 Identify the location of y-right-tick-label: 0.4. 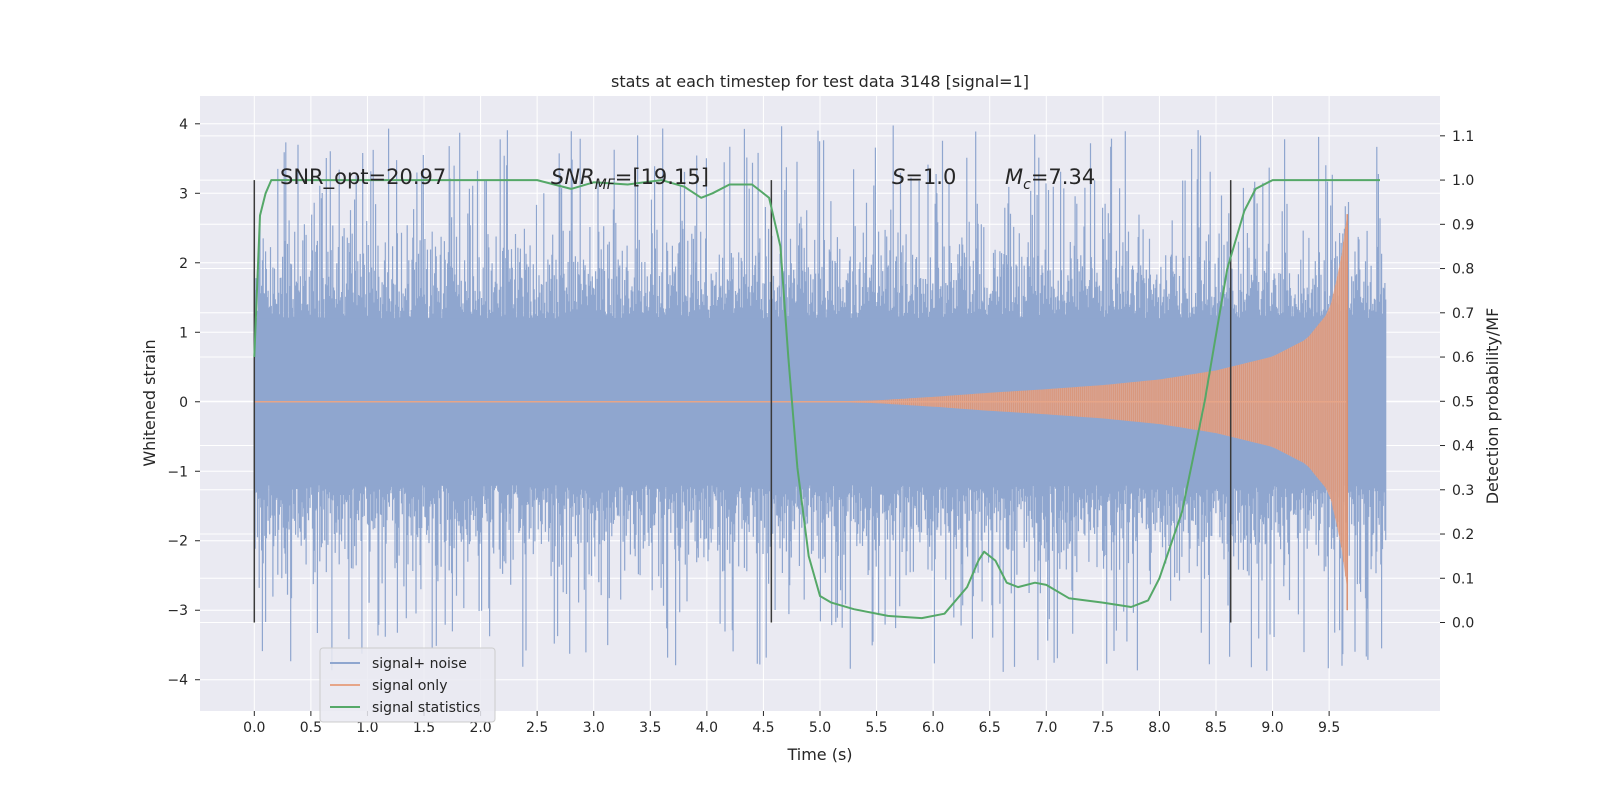
(1463, 447).